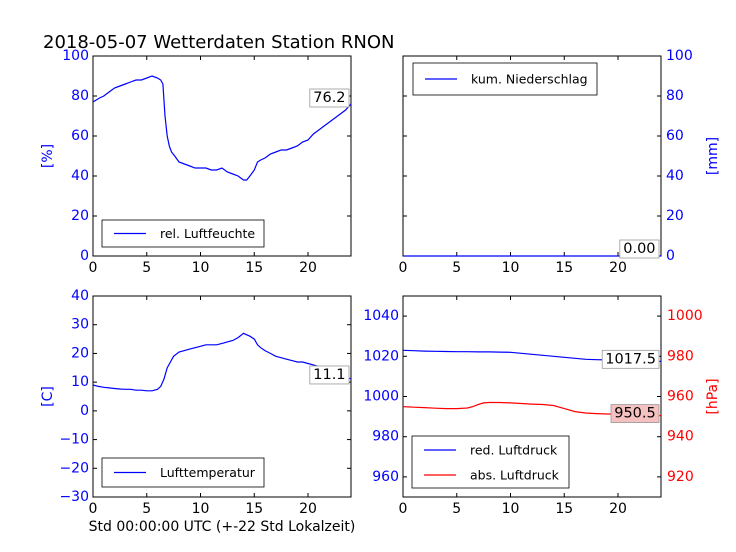 Image resolution: width=736 pixels, height=552 pixels. What do you see at coordinates (48, 156) in the screenshot?
I see `y-axis-label: [%]` at bounding box center [48, 156].